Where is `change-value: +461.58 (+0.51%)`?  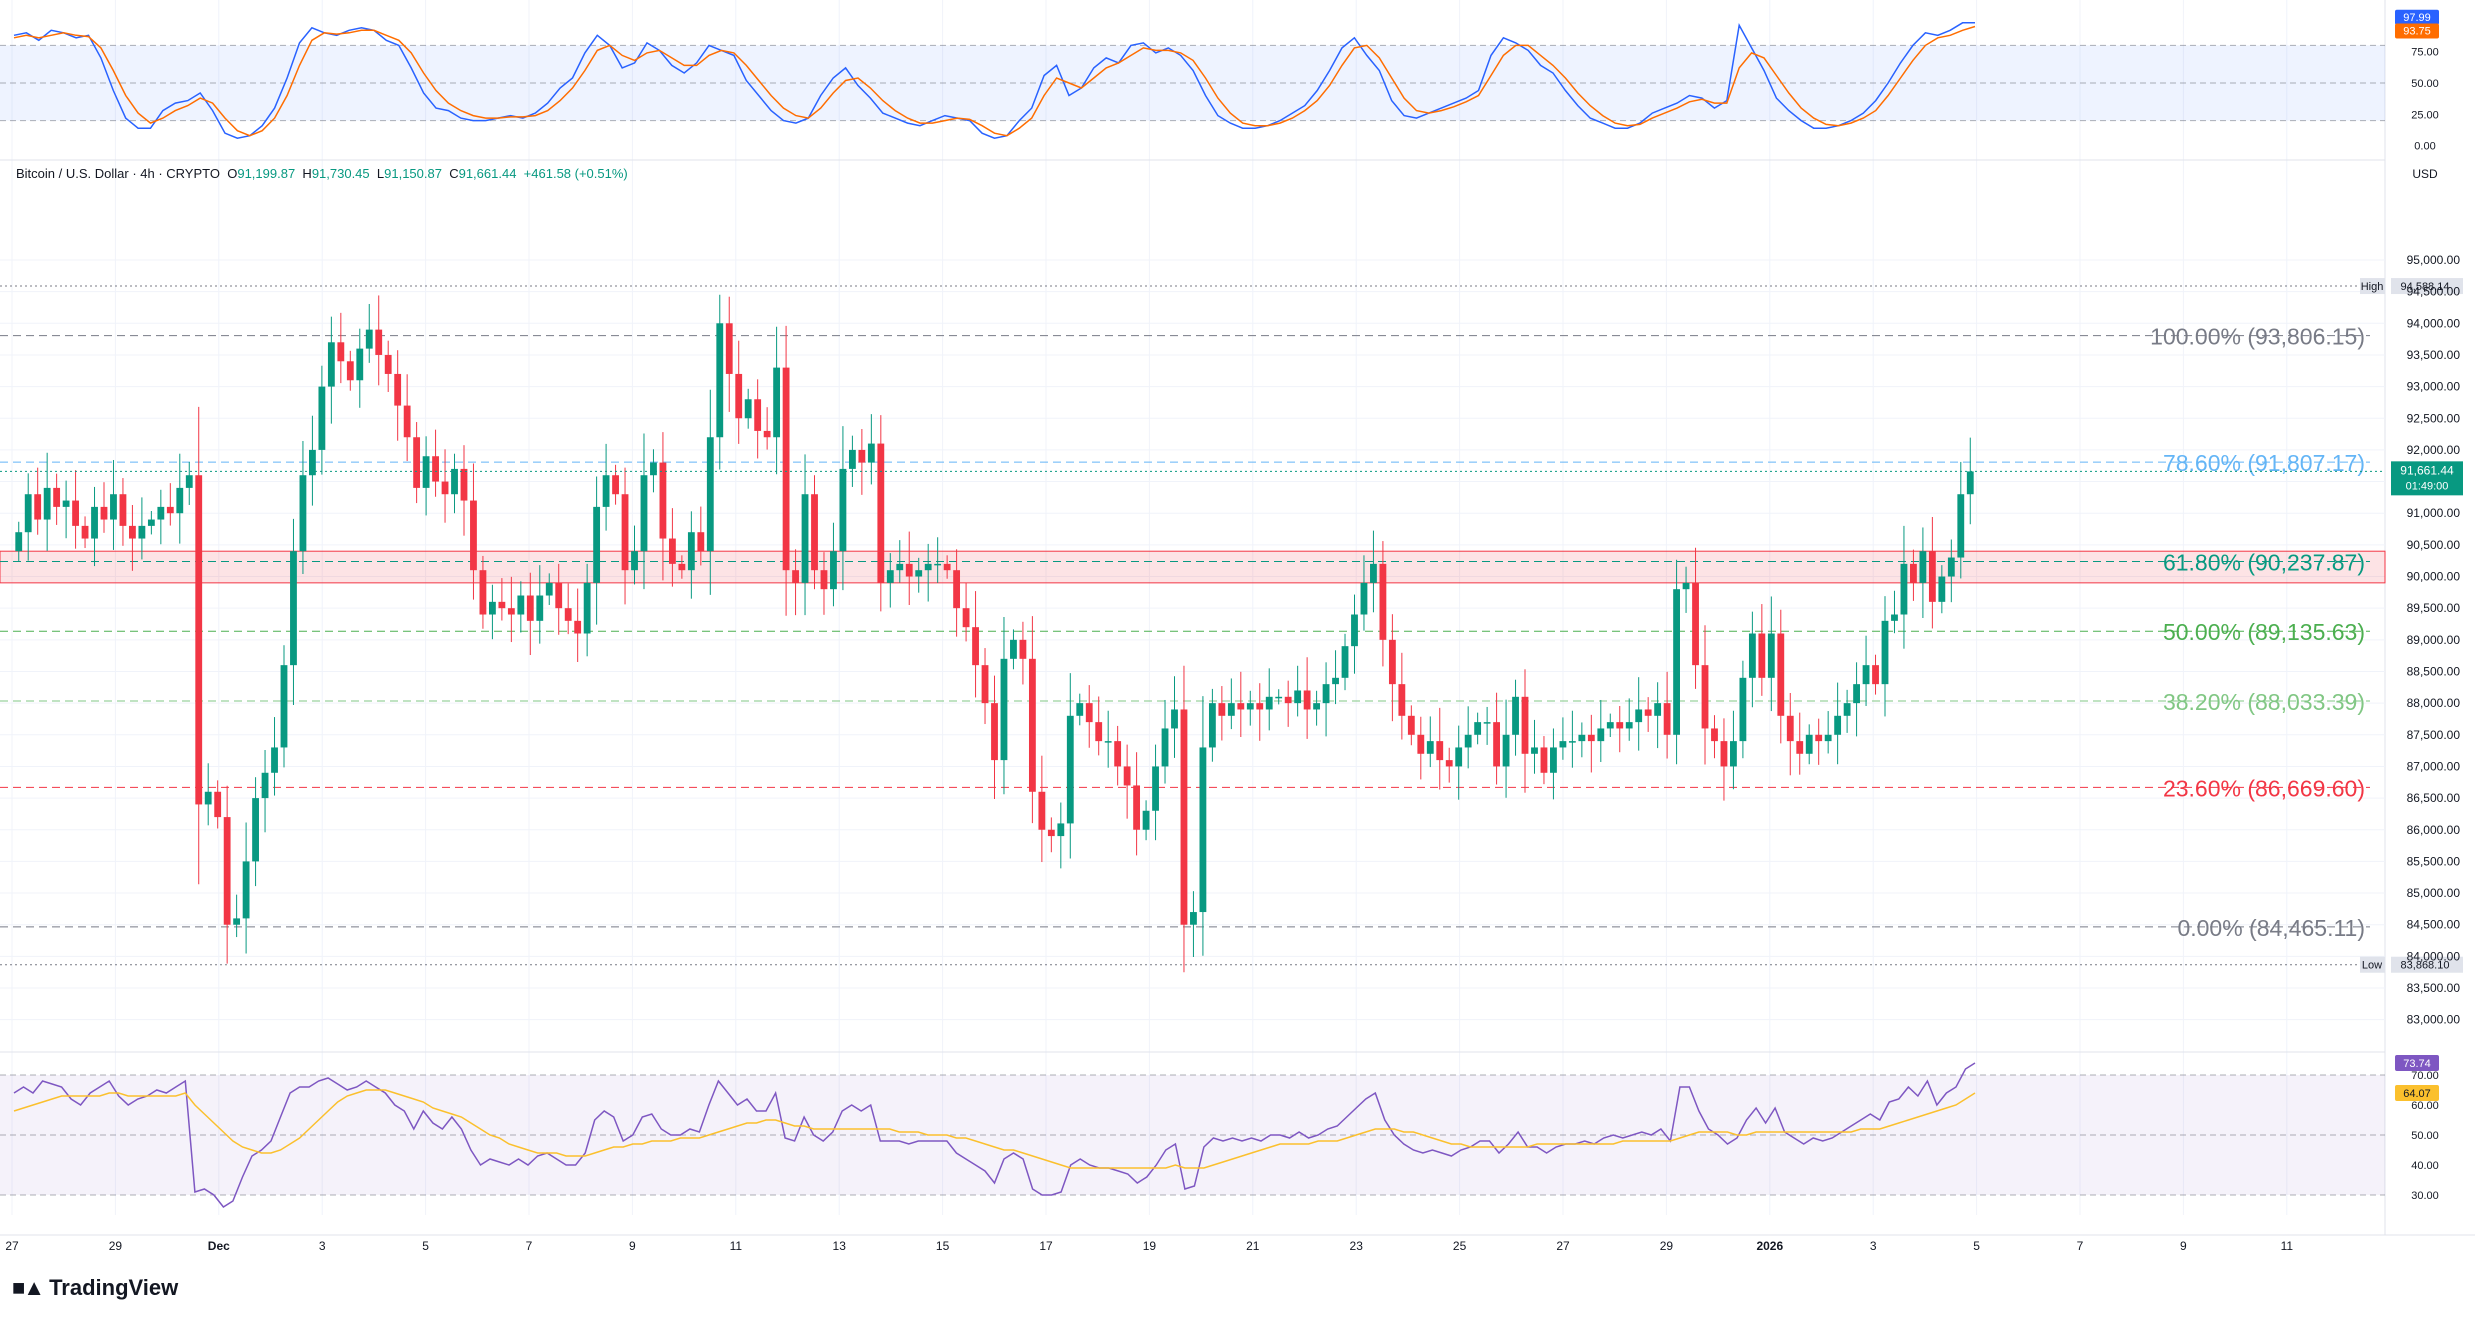 change-value: +461.58 (+0.51%) is located at coordinates (575, 173).